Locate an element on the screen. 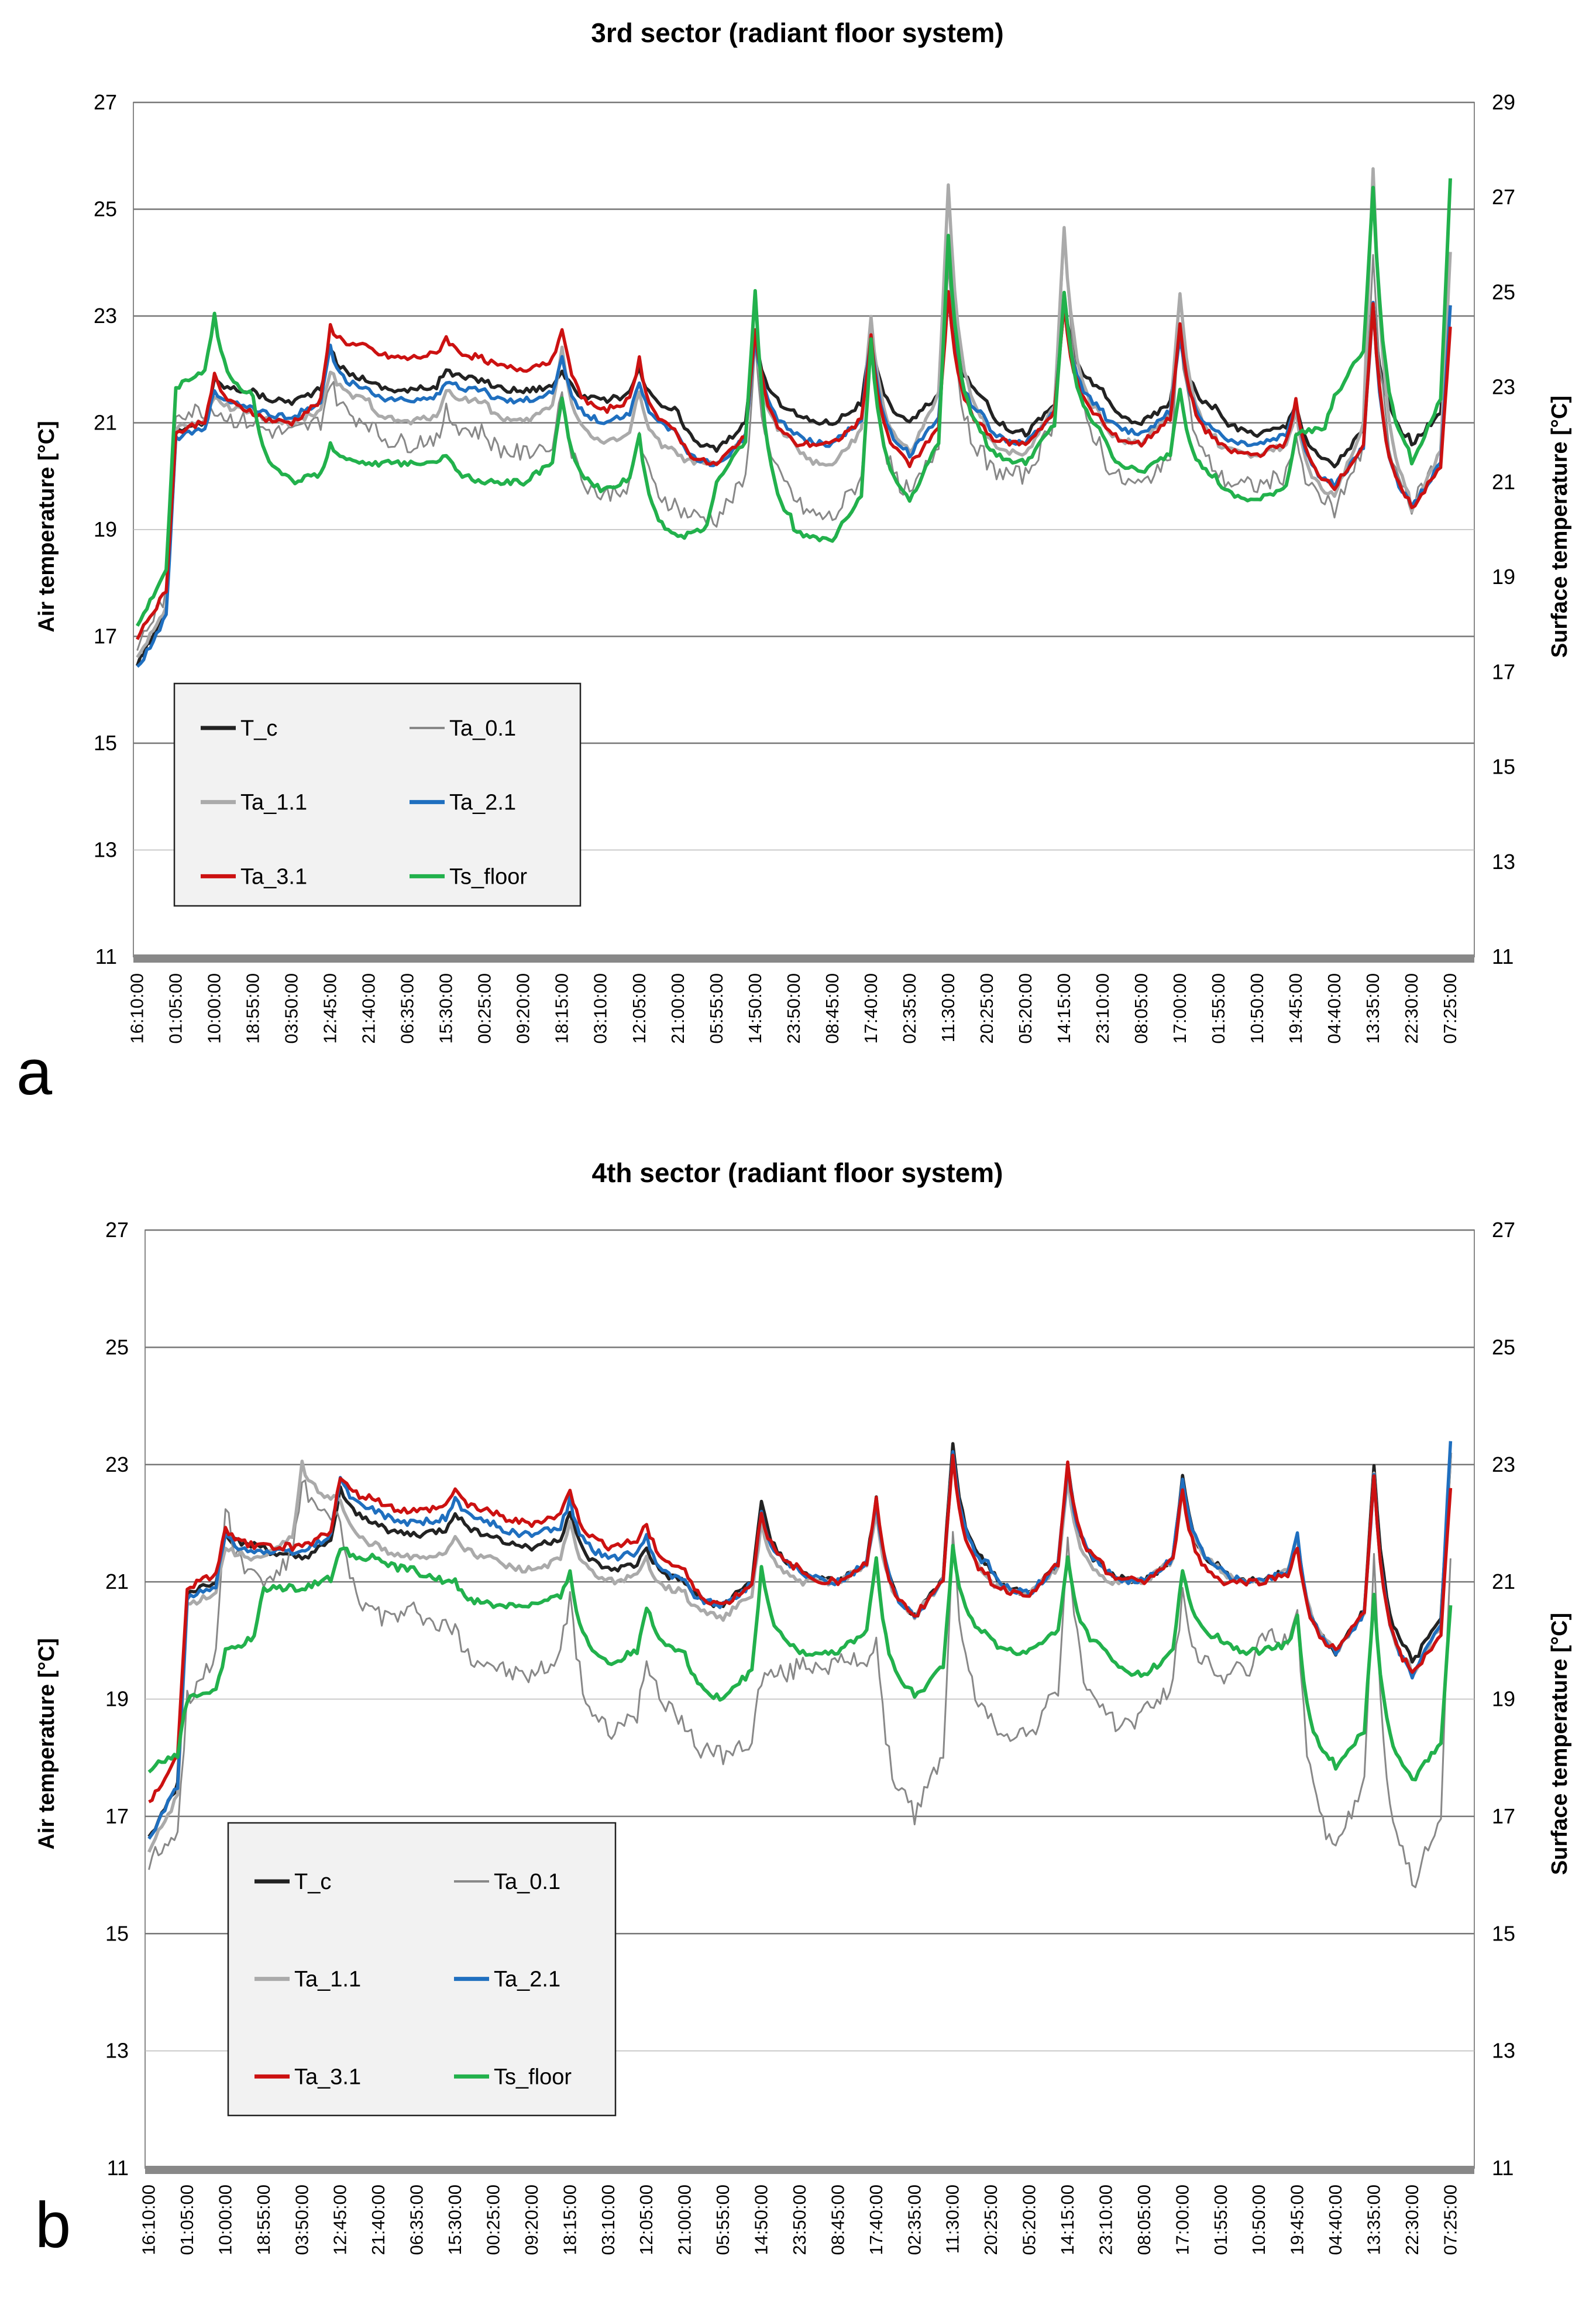 Image resolution: width=1596 pixels, height=2308 pixels. legend-b: T_c Ta_0.1 Ta_1.1 Ta_2.1 Ta_3.1 Ts_floor is located at coordinates (422, 1969).